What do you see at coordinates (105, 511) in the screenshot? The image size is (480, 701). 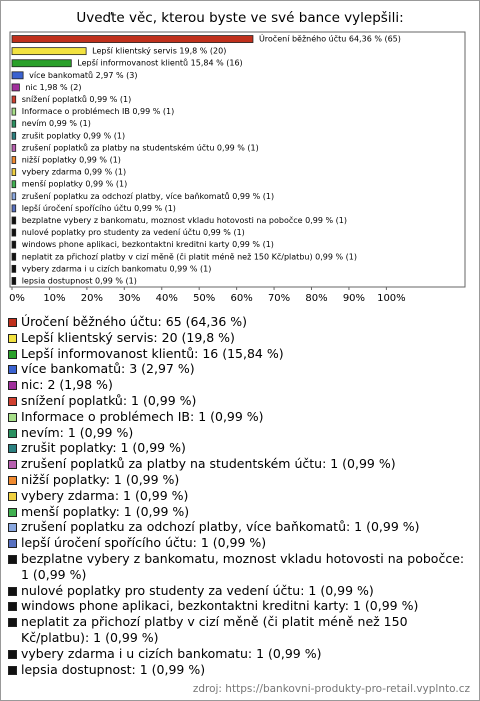 I see `legend-label: menší poplatky: 1 (0,99 %)` at bounding box center [105, 511].